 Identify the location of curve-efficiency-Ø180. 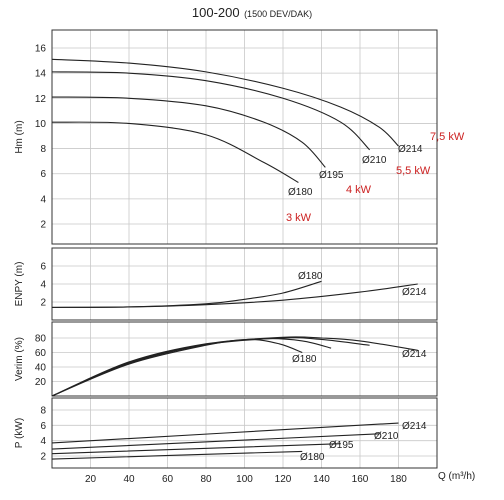
(177, 367).